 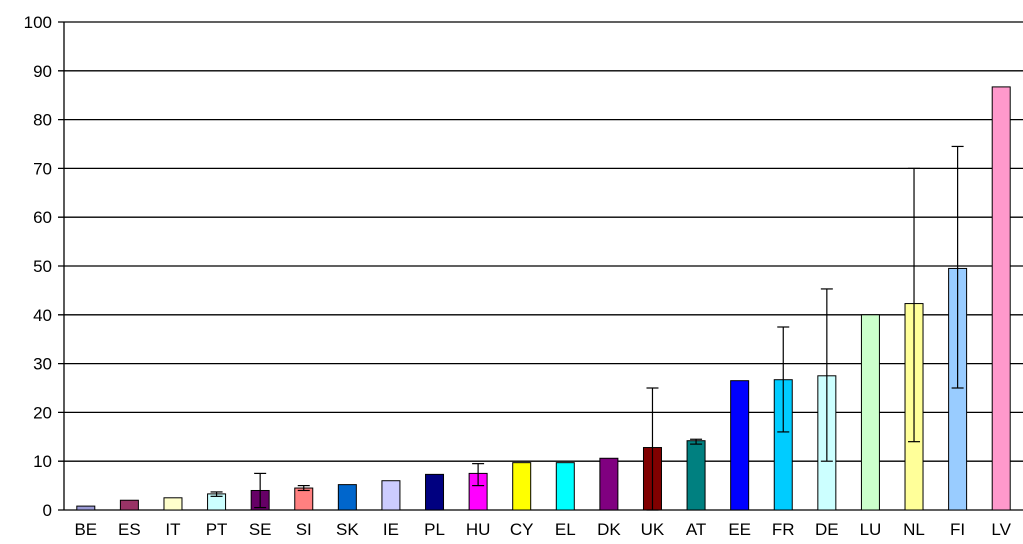 What do you see at coordinates (347, 529) in the screenshot?
I see `x-tick-label-sk: SK` at bounding box center [347, 529].